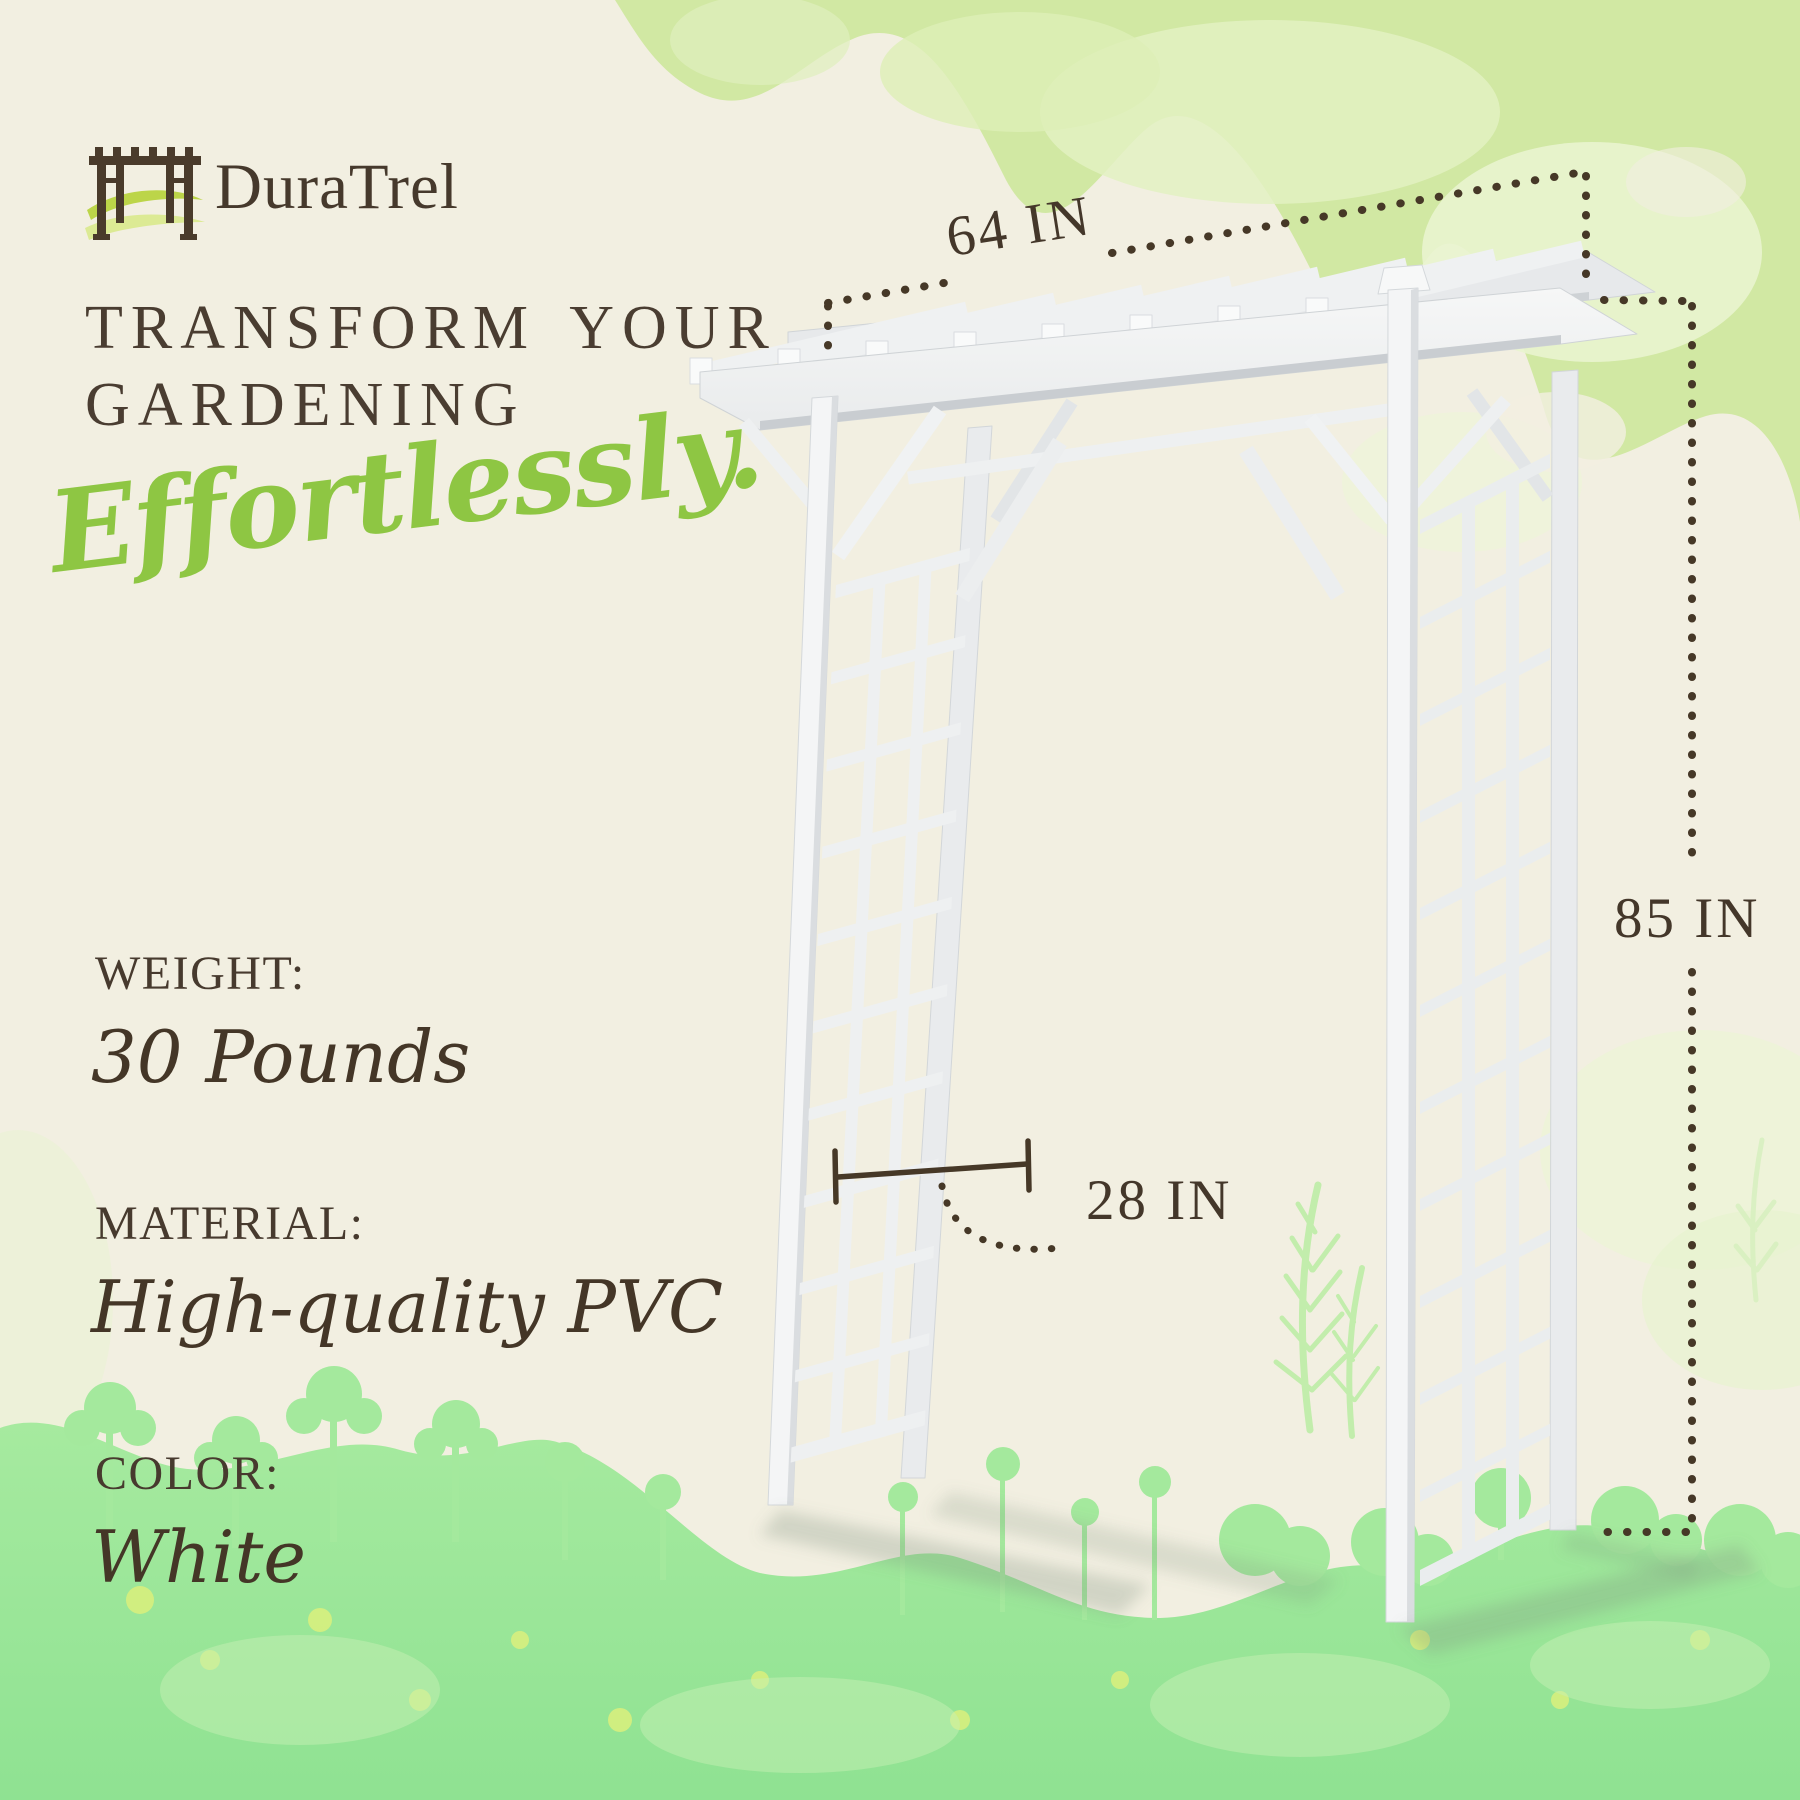 Image resolution: width=1800 pixels, height=1800 pixels. I want to click on headline-line-2: GARDENING, so click(305, 405).